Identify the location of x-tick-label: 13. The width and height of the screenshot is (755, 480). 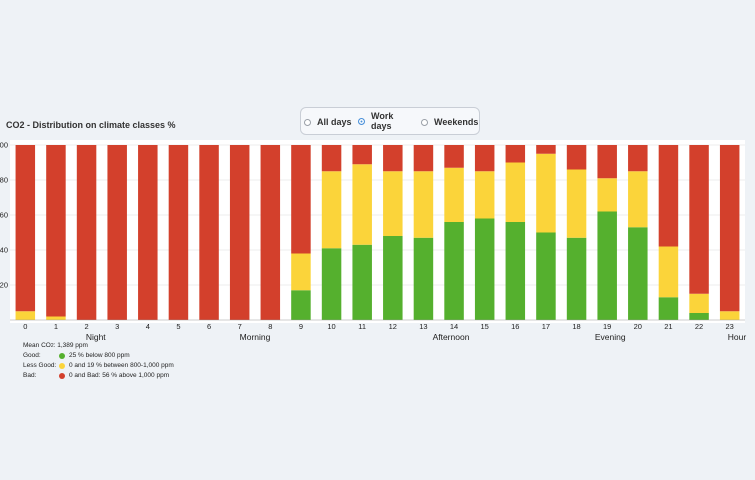
(423, 326).